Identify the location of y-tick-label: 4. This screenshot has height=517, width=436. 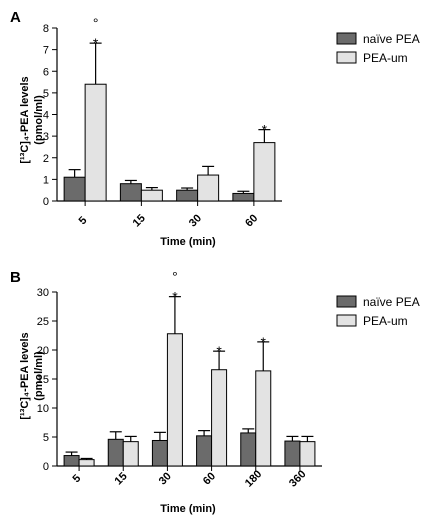
(46, 116).